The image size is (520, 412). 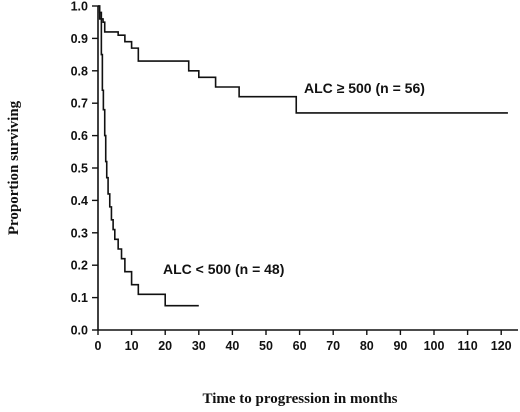 What do you see at coordinates (367, 346) in the screenshot?
I see `x-tick-label: 80` at bounding box center [367, 346].